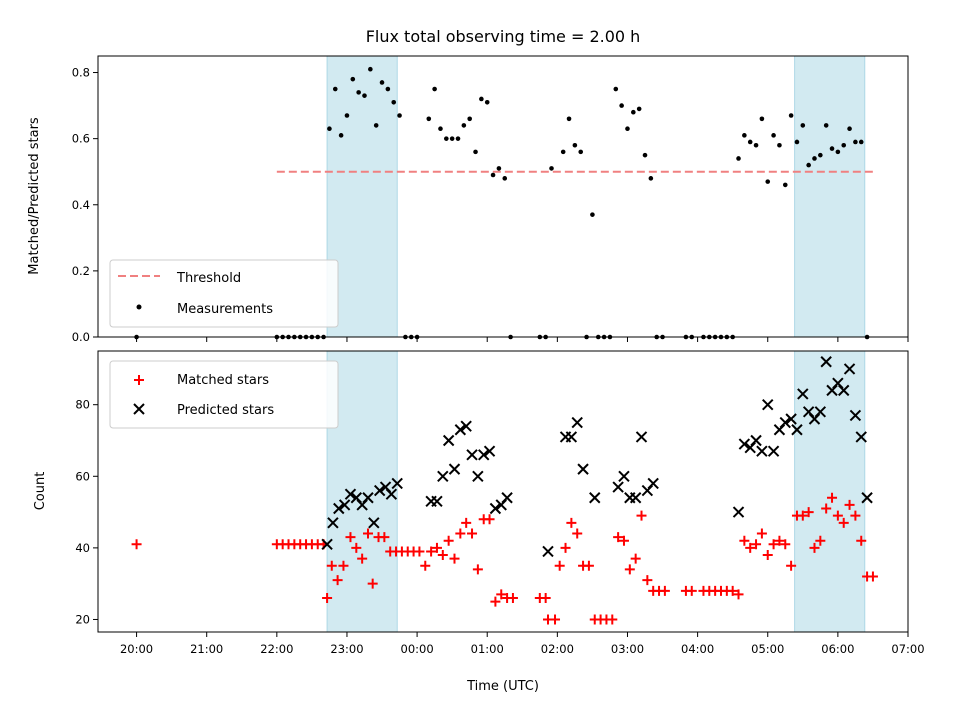 The image size is (960, 720). What do you see at coordinates (487, 649) in the screenshot?
I see `x-tick-label: 01:00` at bounding box center [487, 649].